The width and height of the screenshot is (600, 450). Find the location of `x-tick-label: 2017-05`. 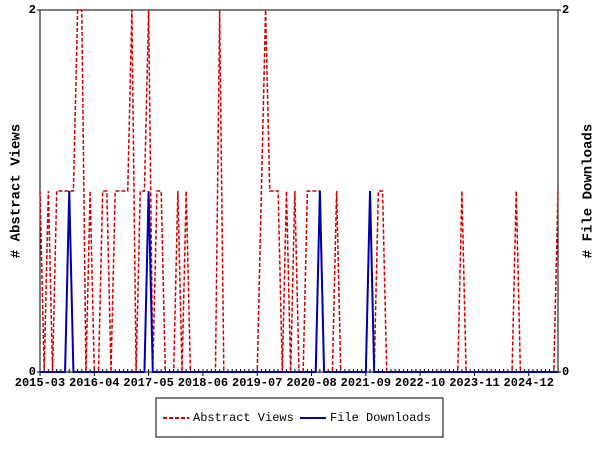

x-tick-label: 2017-05 is located at coordinates (148, 383).